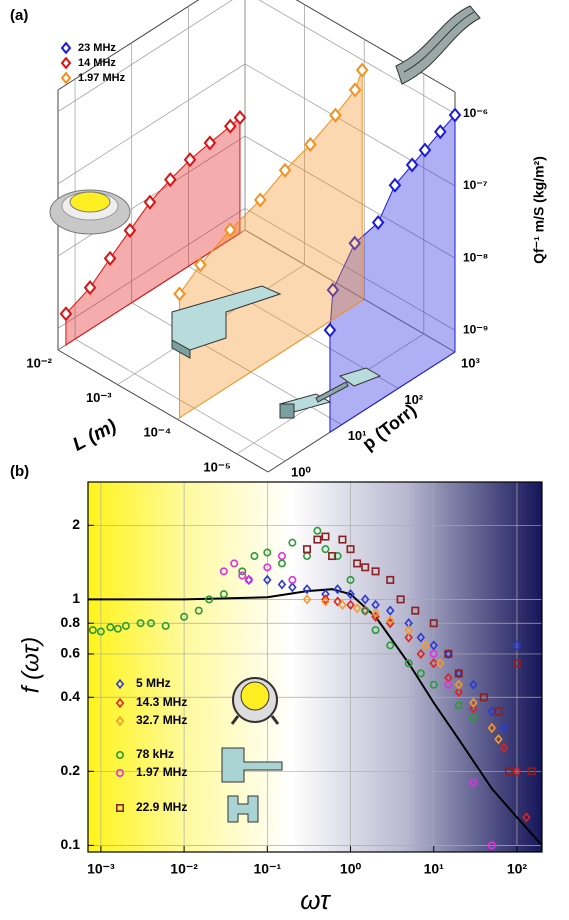 Image resolution: width=569 pixels, height=920 pixels. Describe the element at coordinates (184, 869) in the screenshot. I see `x-tick-label: 10⁻²` at that location.